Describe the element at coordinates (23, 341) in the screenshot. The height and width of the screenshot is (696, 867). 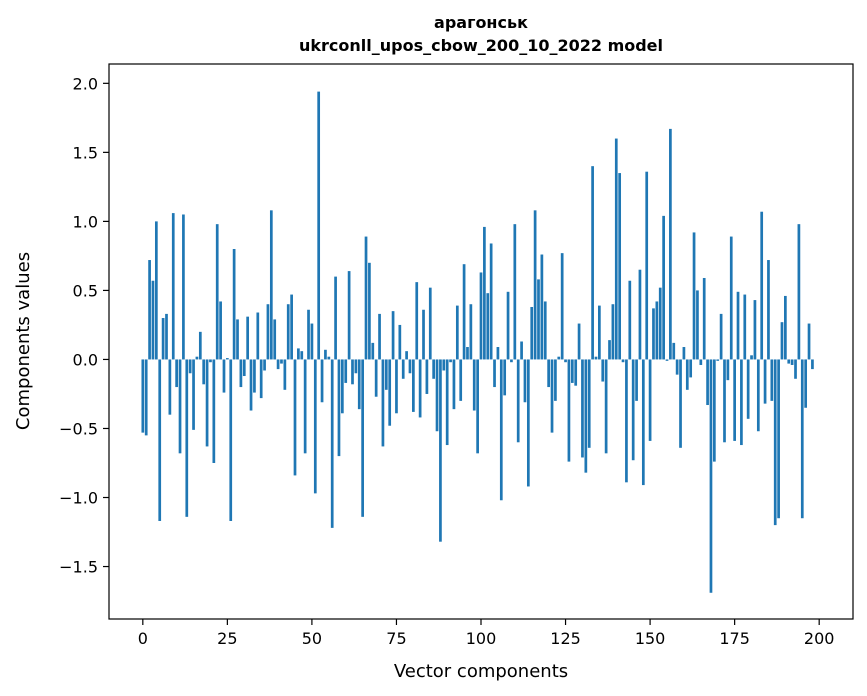
I see `y-axis-label: Components values` at that location.